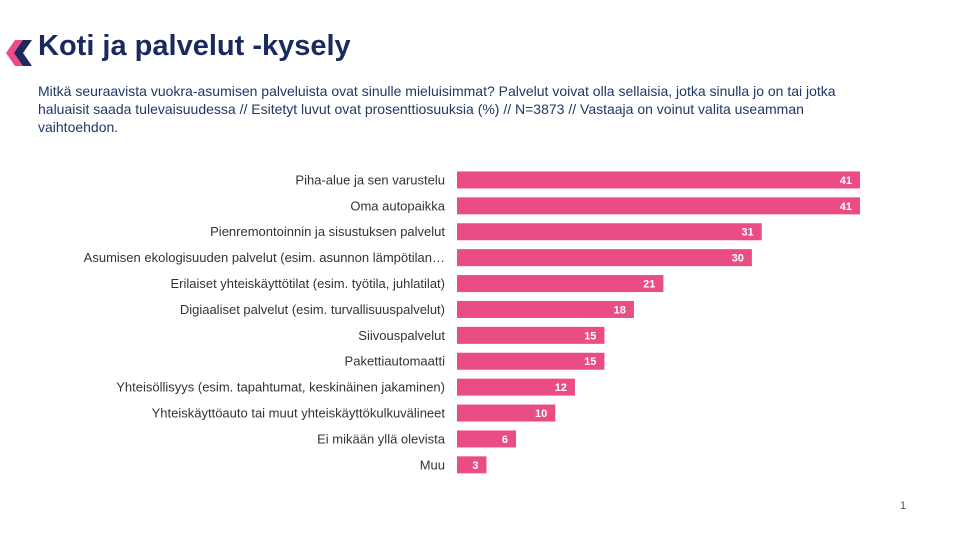 This screenshot has width=960, height=540. I want to click on category-label: Pakettiautomaatti, so click(395, 361).